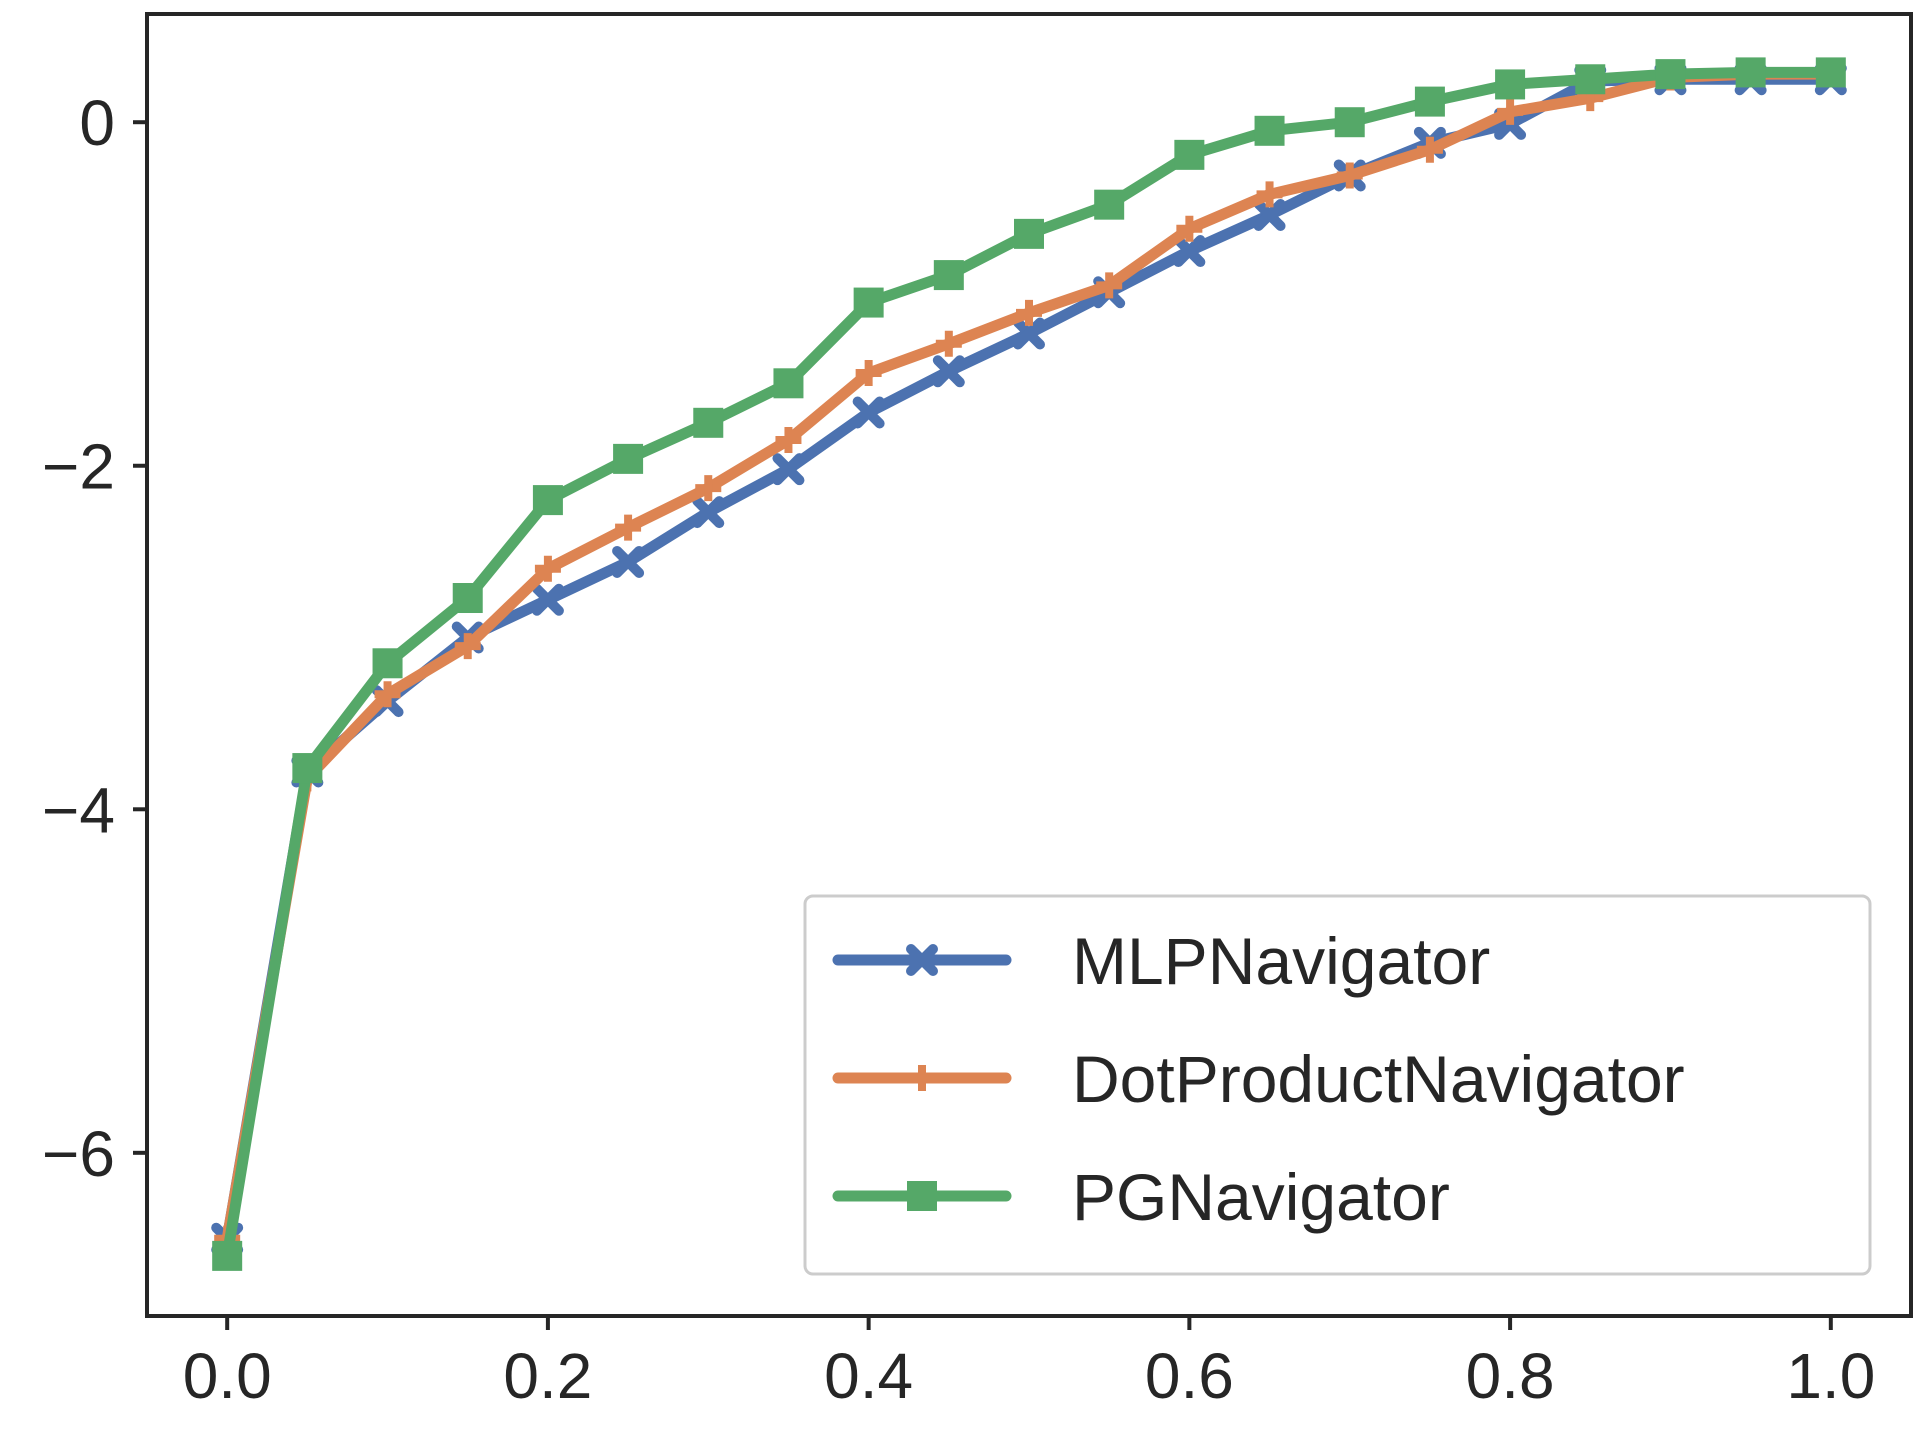  I want to click on legend-label: MLPNavigator, so click(1281, 961).